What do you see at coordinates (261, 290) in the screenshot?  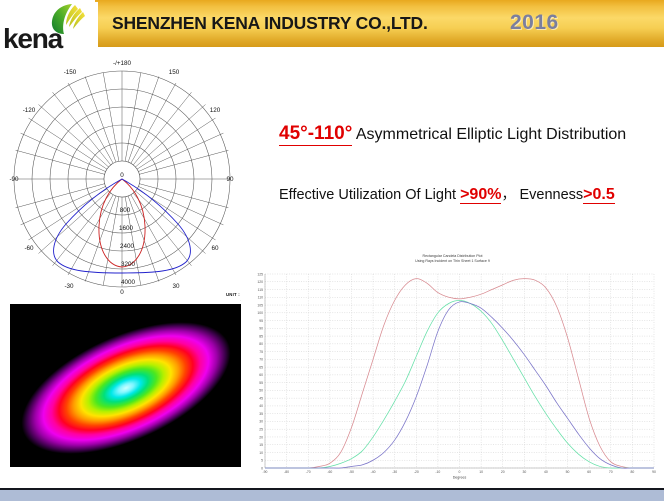 I see `svg-text: 115` at bounding box center [261, 290].